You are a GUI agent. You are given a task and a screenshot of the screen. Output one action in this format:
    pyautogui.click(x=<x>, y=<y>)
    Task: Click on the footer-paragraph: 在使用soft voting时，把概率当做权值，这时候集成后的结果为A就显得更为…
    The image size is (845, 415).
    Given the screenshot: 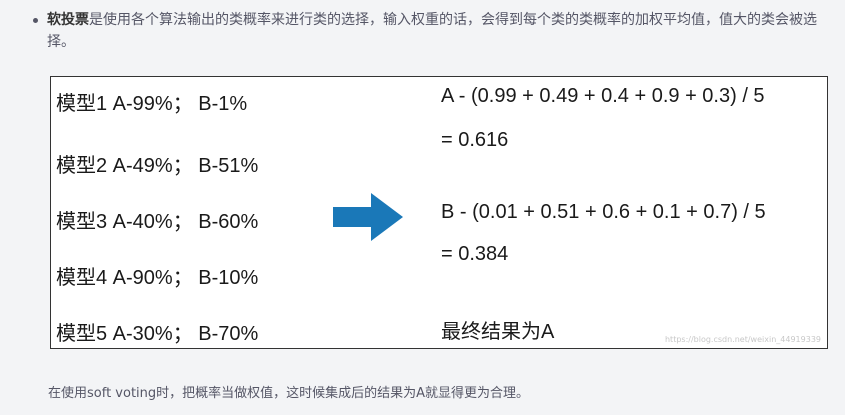 What is the action you would take?
    pyautogui.click(x=289, y=393)
    